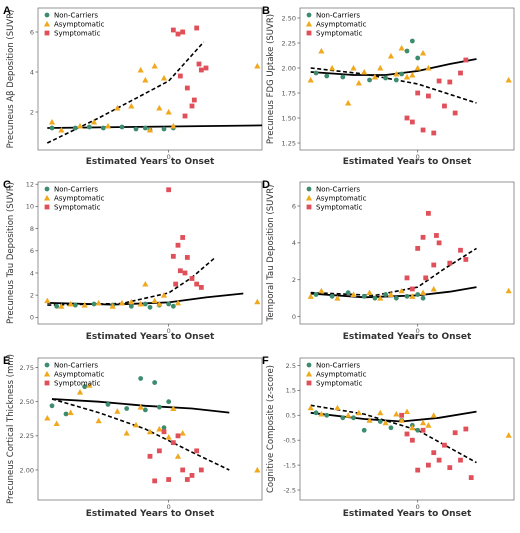 The width and height of the screenshot is (520, 533). Describe the element at coordinates (47, 33) in the screenshot. I see `panel-a-legend-marker-symptomatic` at that location.